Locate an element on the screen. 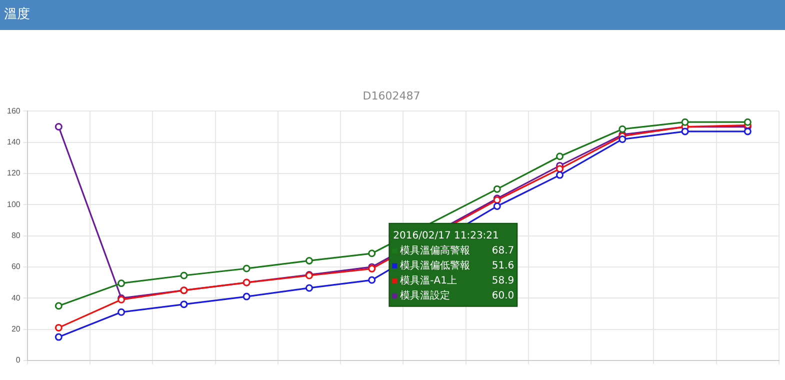 The width and height of the screenshot is (785, 380). legend-label: 模具溫-A1上 is located at coordinates (428, 280).